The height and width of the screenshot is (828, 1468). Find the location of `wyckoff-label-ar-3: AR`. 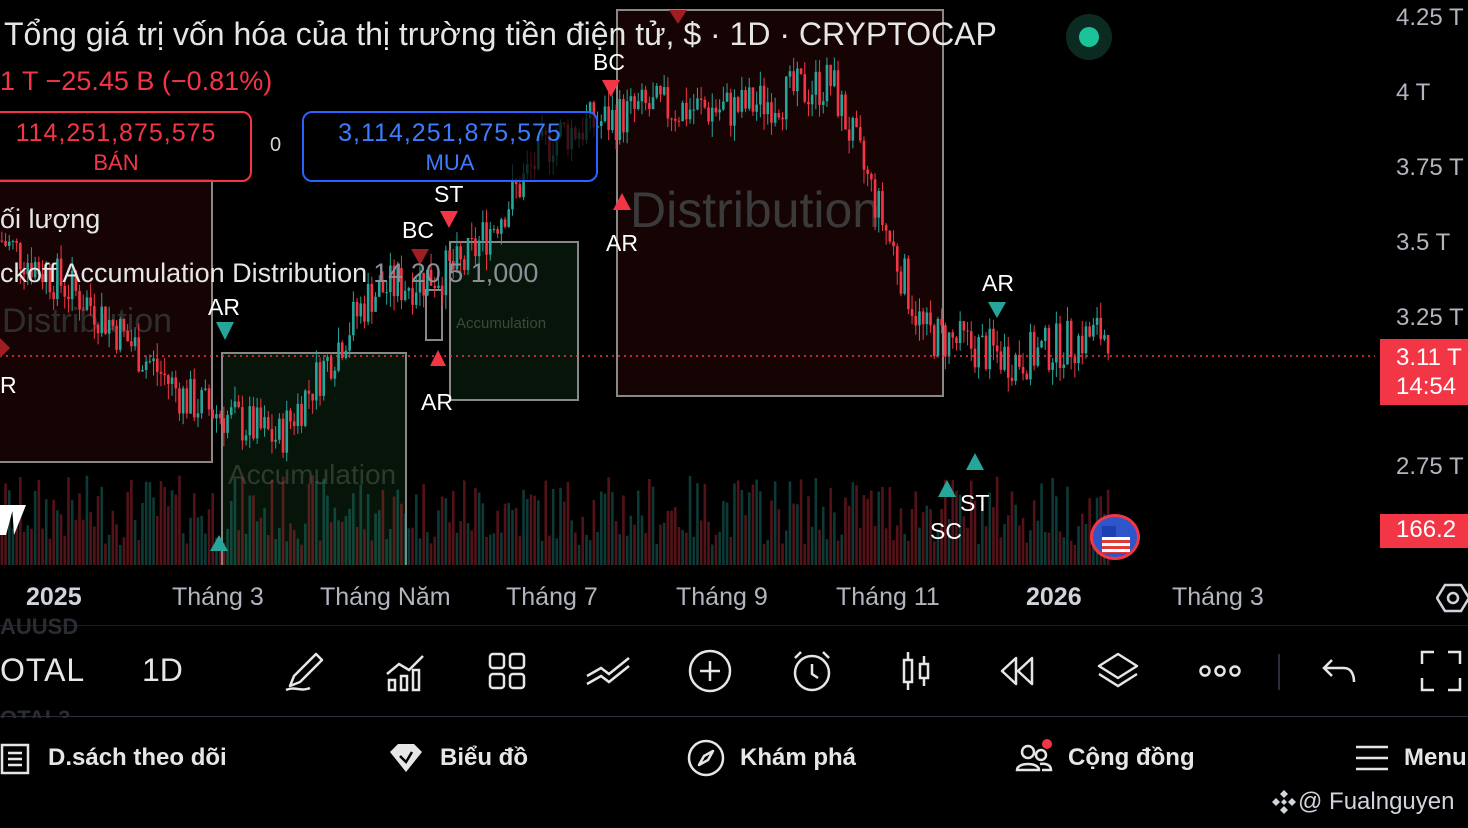

wyckoff-label-ar-3: AR is located at coordinates (622, 243).